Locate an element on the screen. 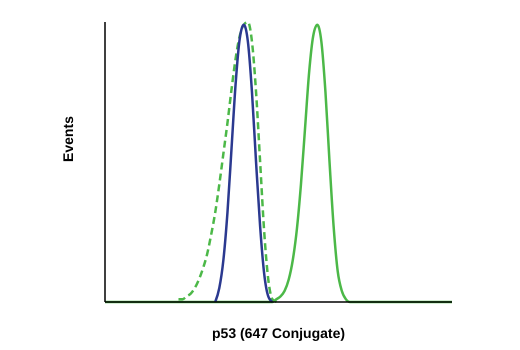 This screenshot has height=350, width=520. y-axis-title: Events is located at coordinates (68, 139).